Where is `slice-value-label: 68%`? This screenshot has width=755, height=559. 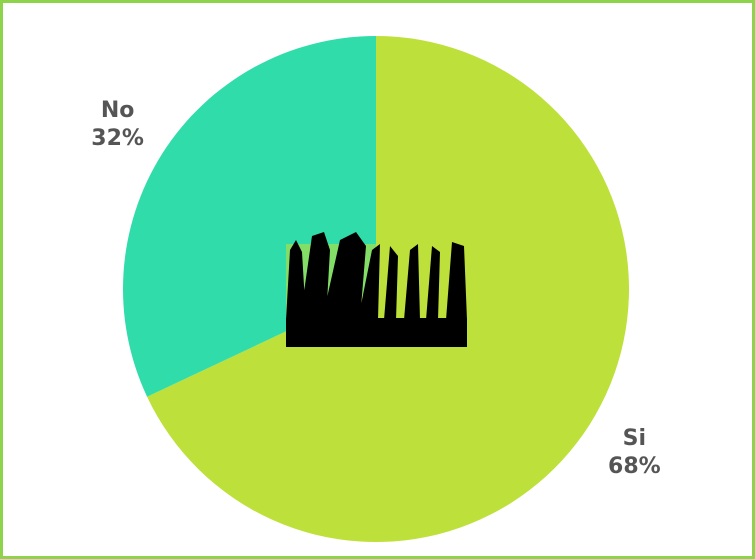 slice-value-label: 68% is located at coordinates (634, 466).